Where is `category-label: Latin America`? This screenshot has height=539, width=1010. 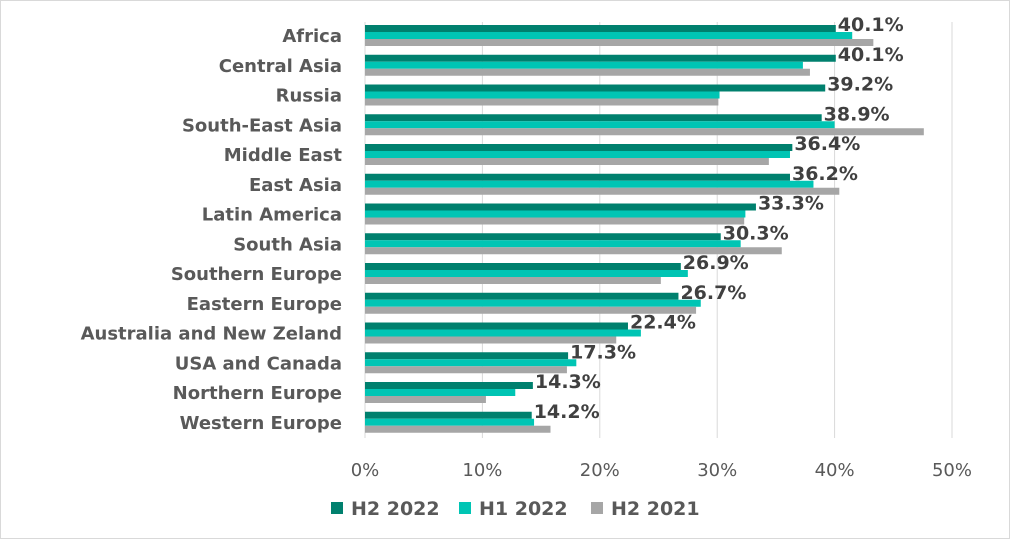 category-label: Latin America is located at coordinates (272, 215).